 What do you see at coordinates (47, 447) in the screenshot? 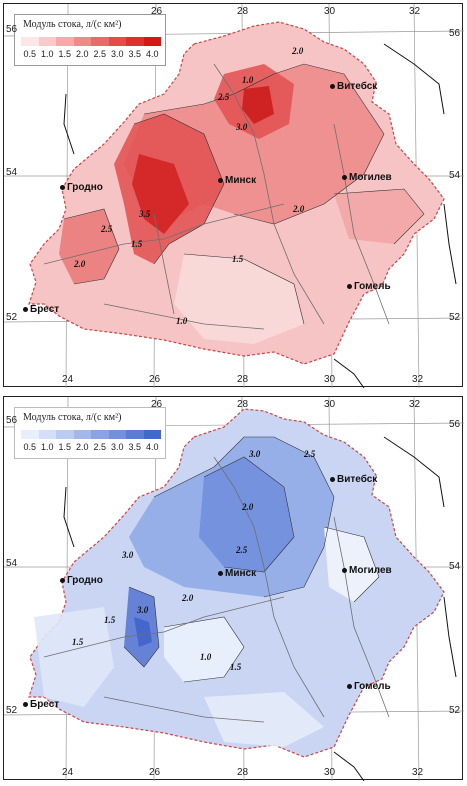
I see `legend-tick: 1.0` at bounding box center [47, 447].